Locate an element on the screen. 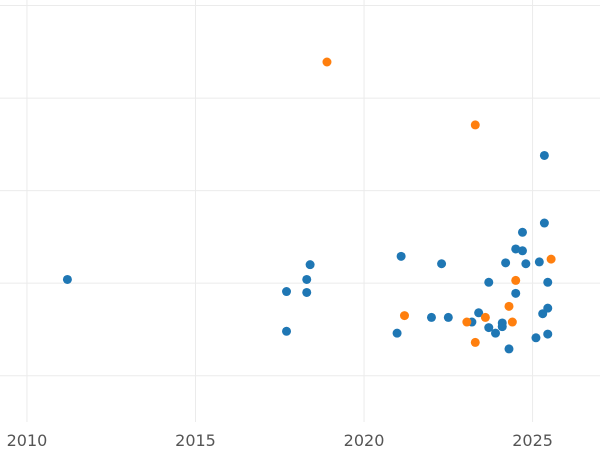  x-tick-label: 2010 is located at coordinates (27, 440).